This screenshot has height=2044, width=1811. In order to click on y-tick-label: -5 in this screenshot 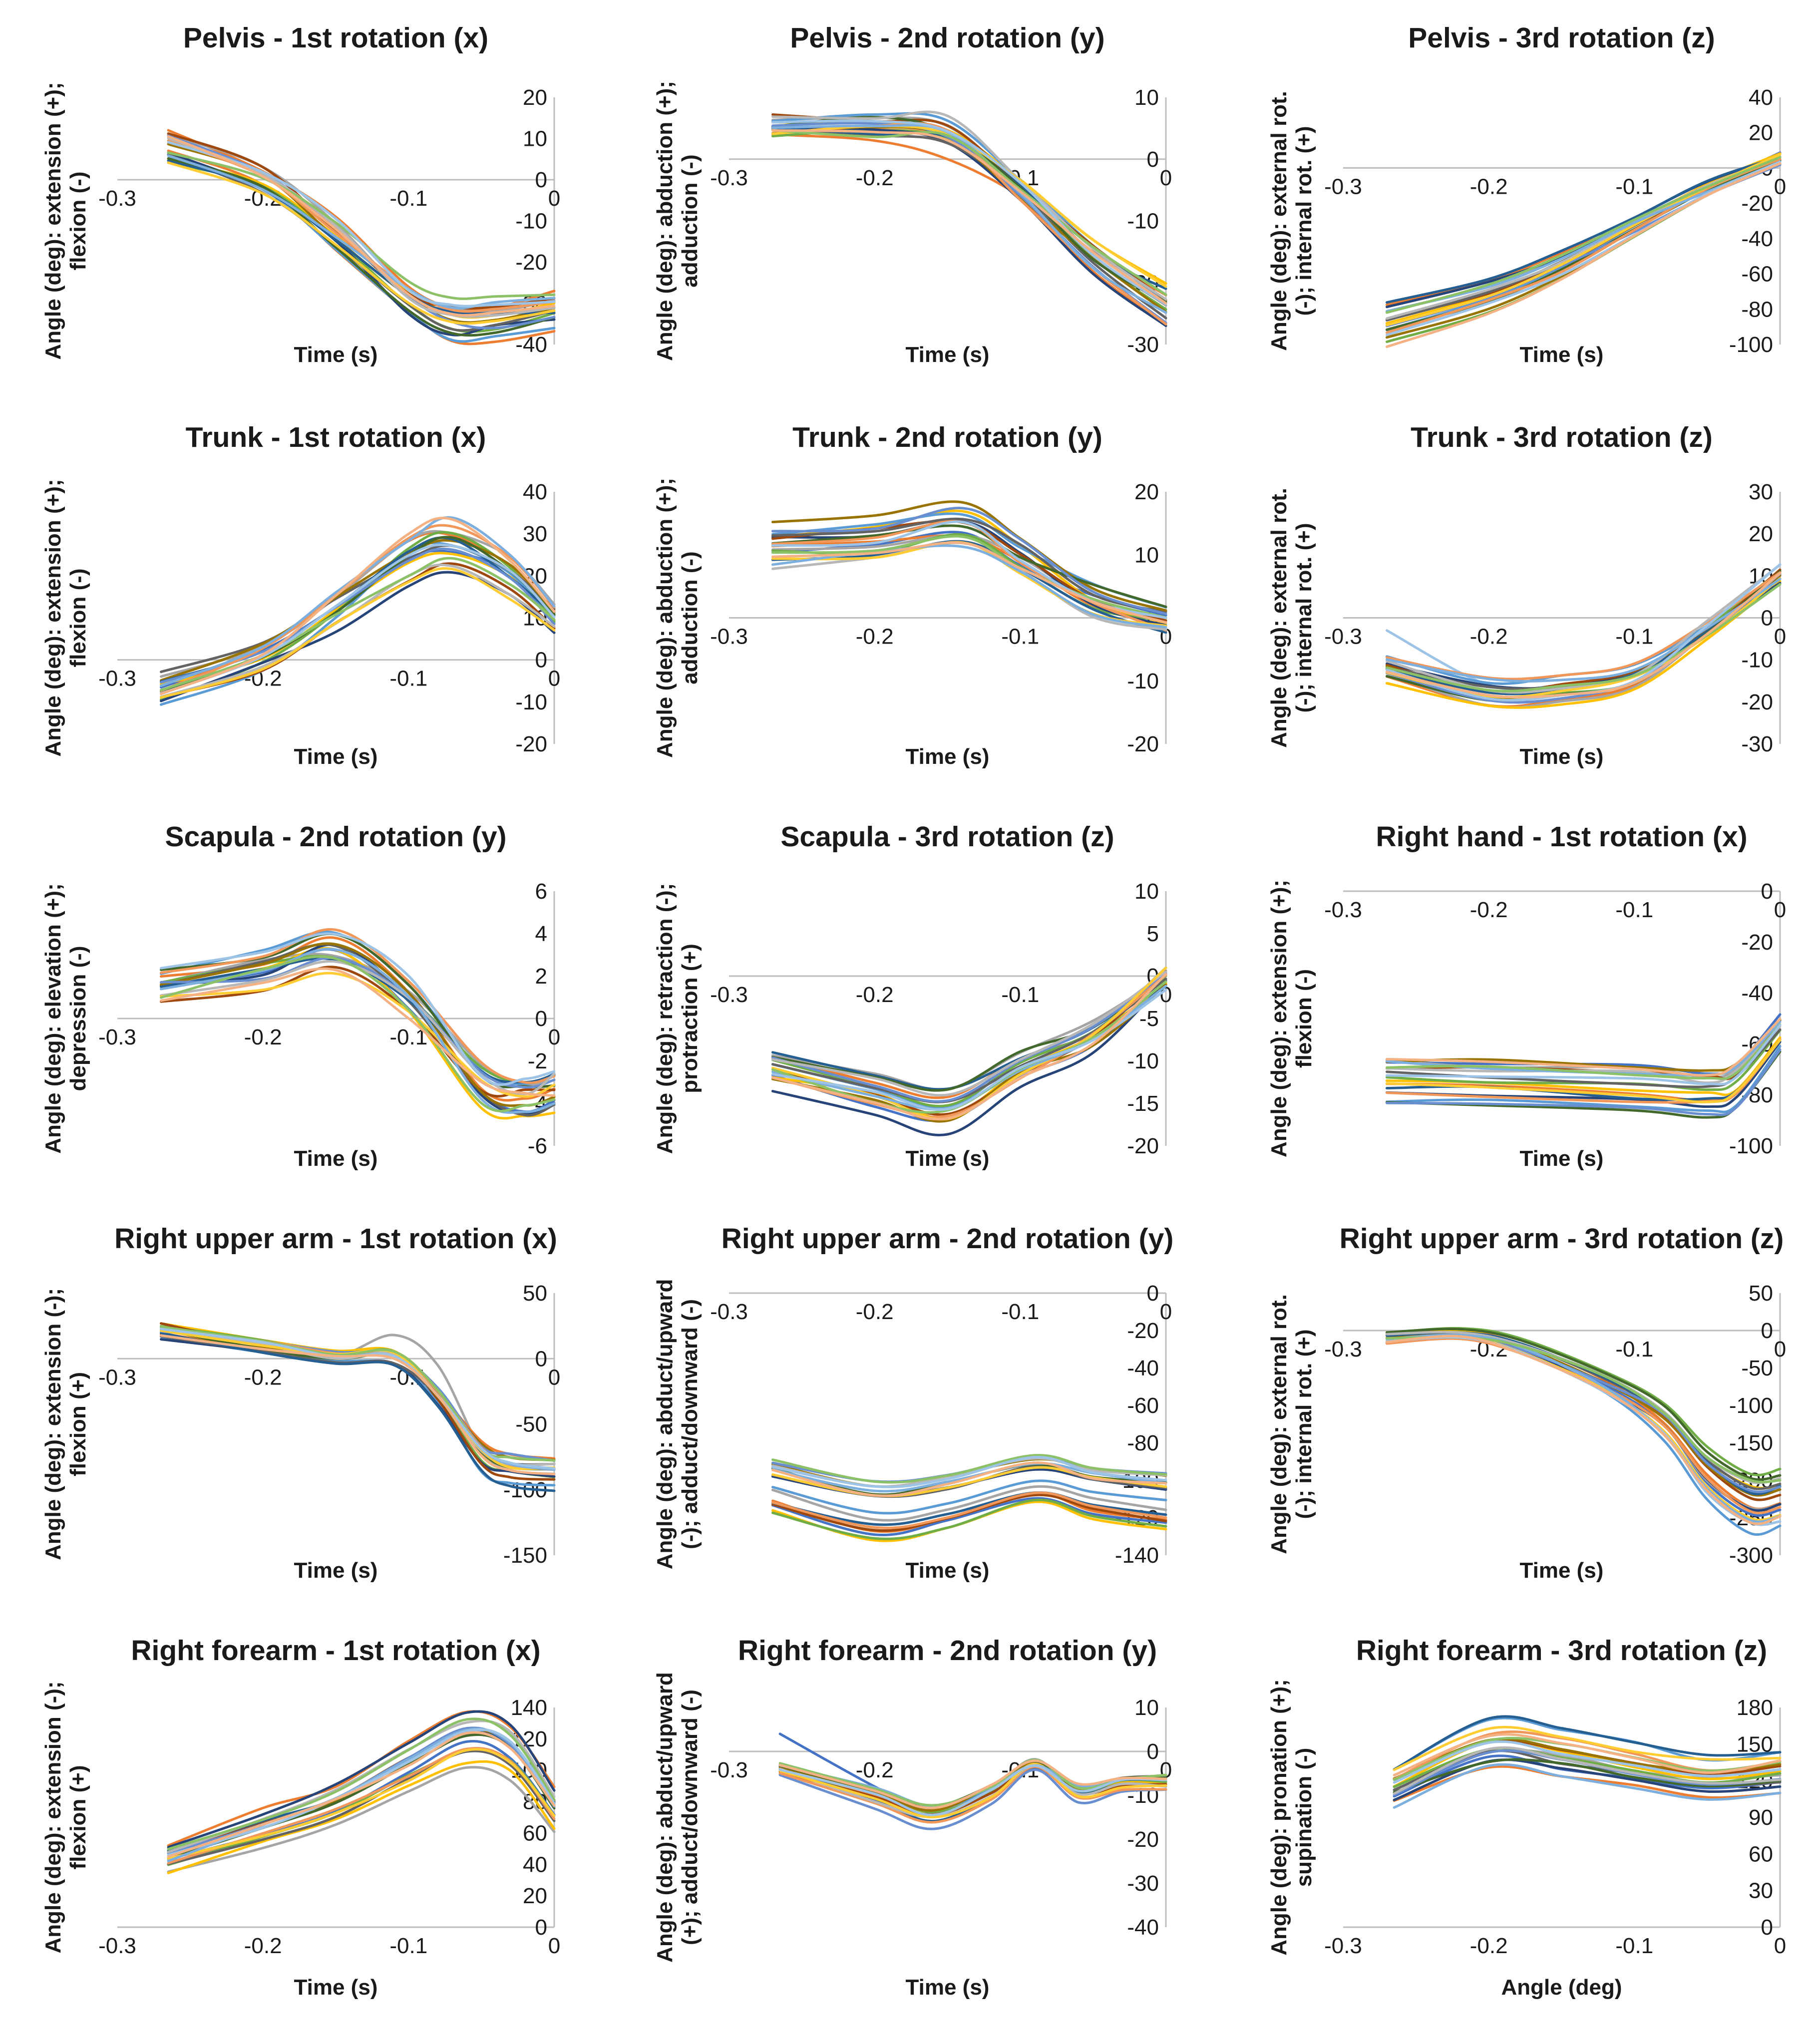, I will do `click(1149, 1019)`.